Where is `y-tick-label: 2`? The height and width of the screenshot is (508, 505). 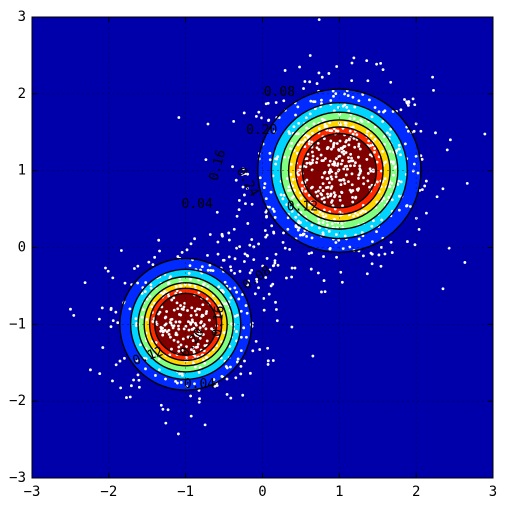 y-tick-label: 2 is located at coordinates (22, 94).